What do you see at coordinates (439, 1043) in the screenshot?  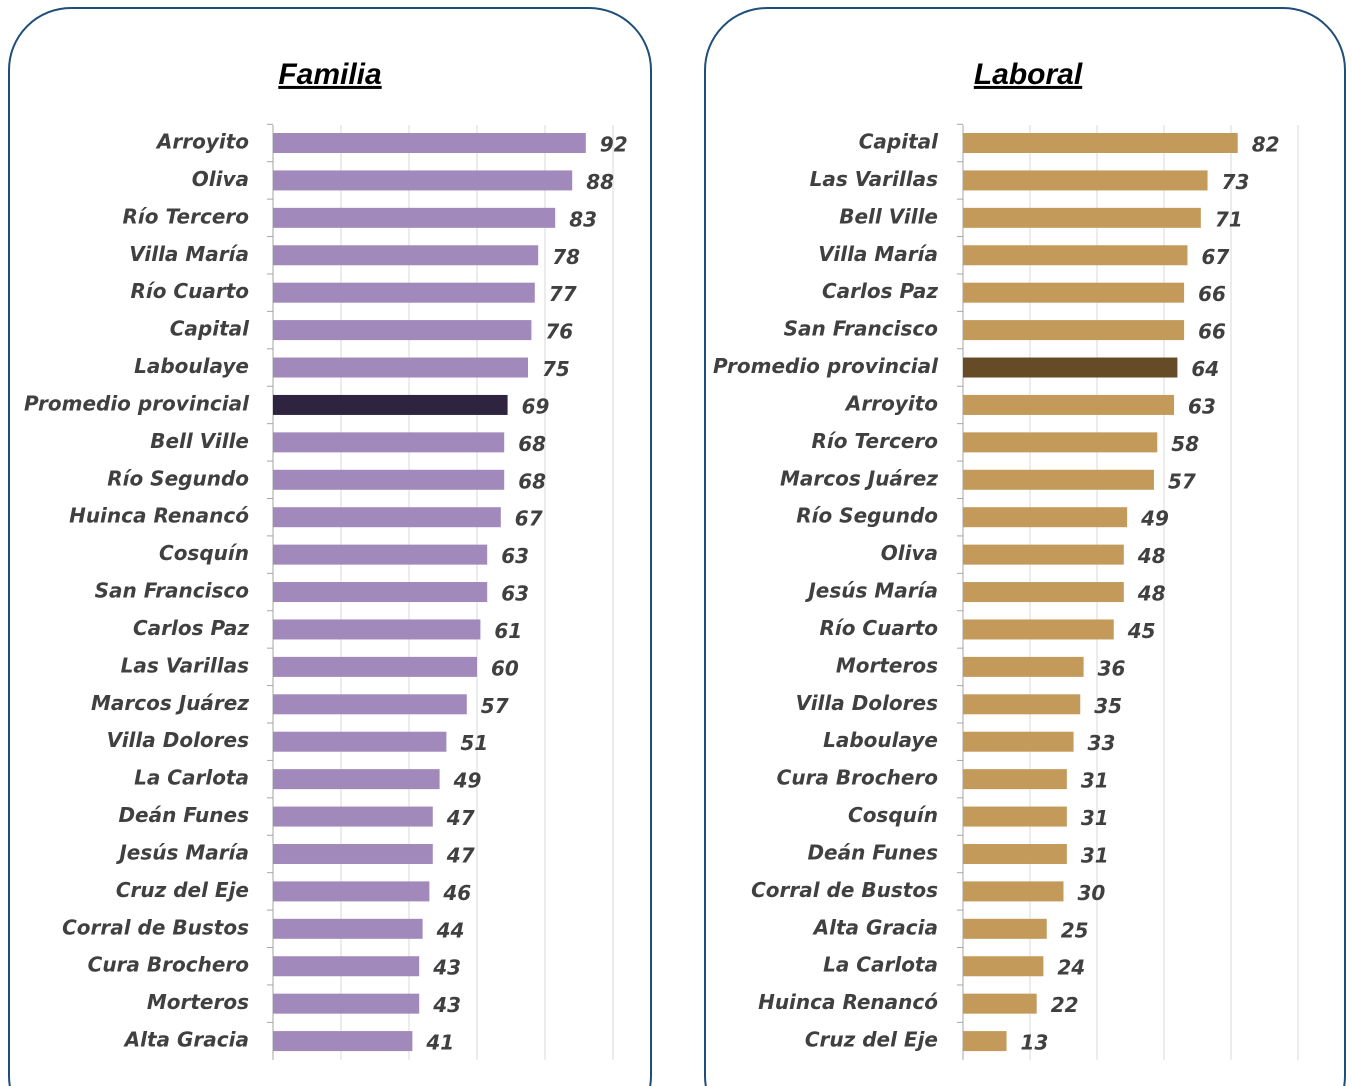 I see `value-label: 41` at bounding box center [439, 1043].